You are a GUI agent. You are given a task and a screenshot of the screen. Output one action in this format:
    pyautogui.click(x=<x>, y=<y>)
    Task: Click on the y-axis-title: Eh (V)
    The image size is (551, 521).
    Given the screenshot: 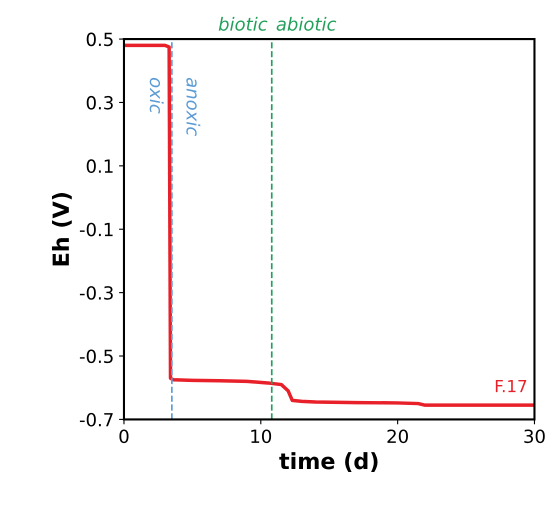 What is the action you would take?
    pyautogui.click(x=62, y=229)
    